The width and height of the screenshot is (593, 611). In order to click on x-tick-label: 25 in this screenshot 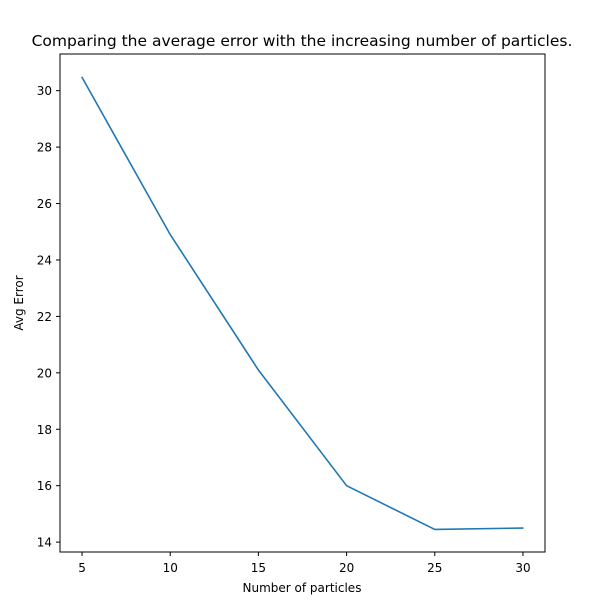, I will do `click(434, 568)`.